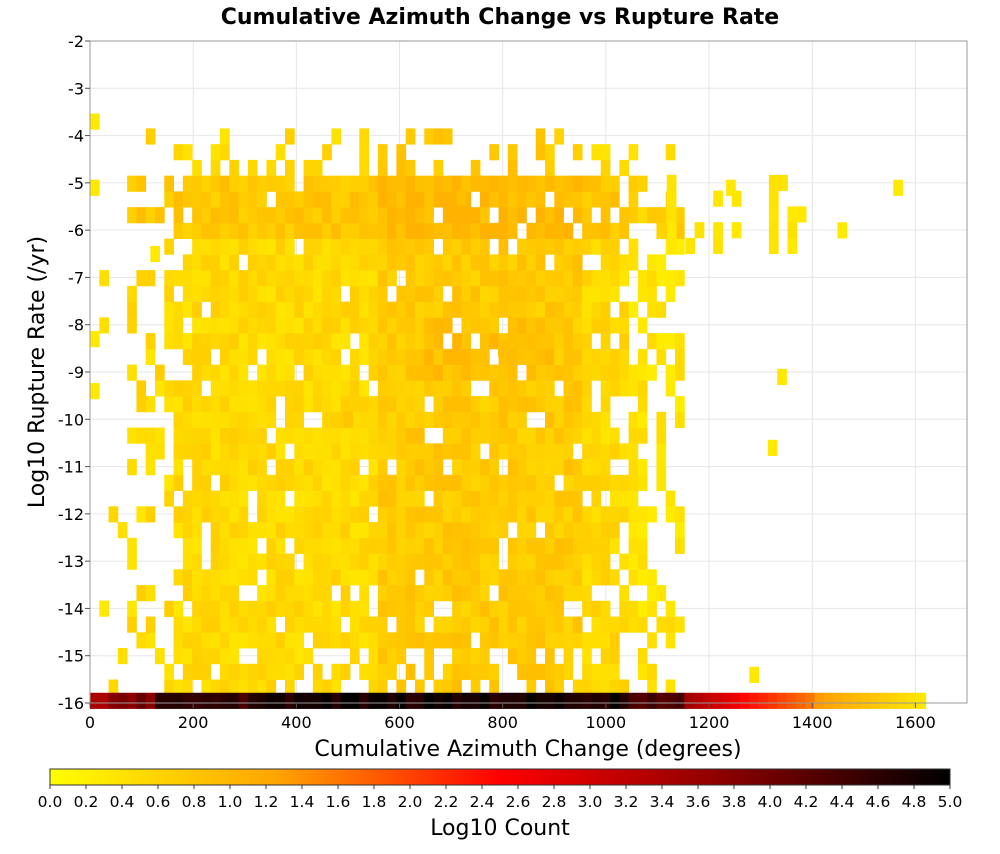  What do you see at coordinates (71, 514) in the screenshot?
I see `y-tick-label: -12` at bounding box center [71, 514].